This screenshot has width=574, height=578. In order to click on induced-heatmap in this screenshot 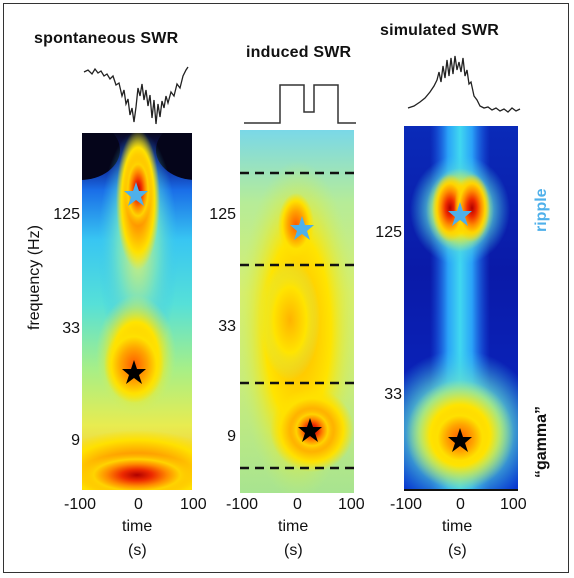, I will do `click(297, 311)`.